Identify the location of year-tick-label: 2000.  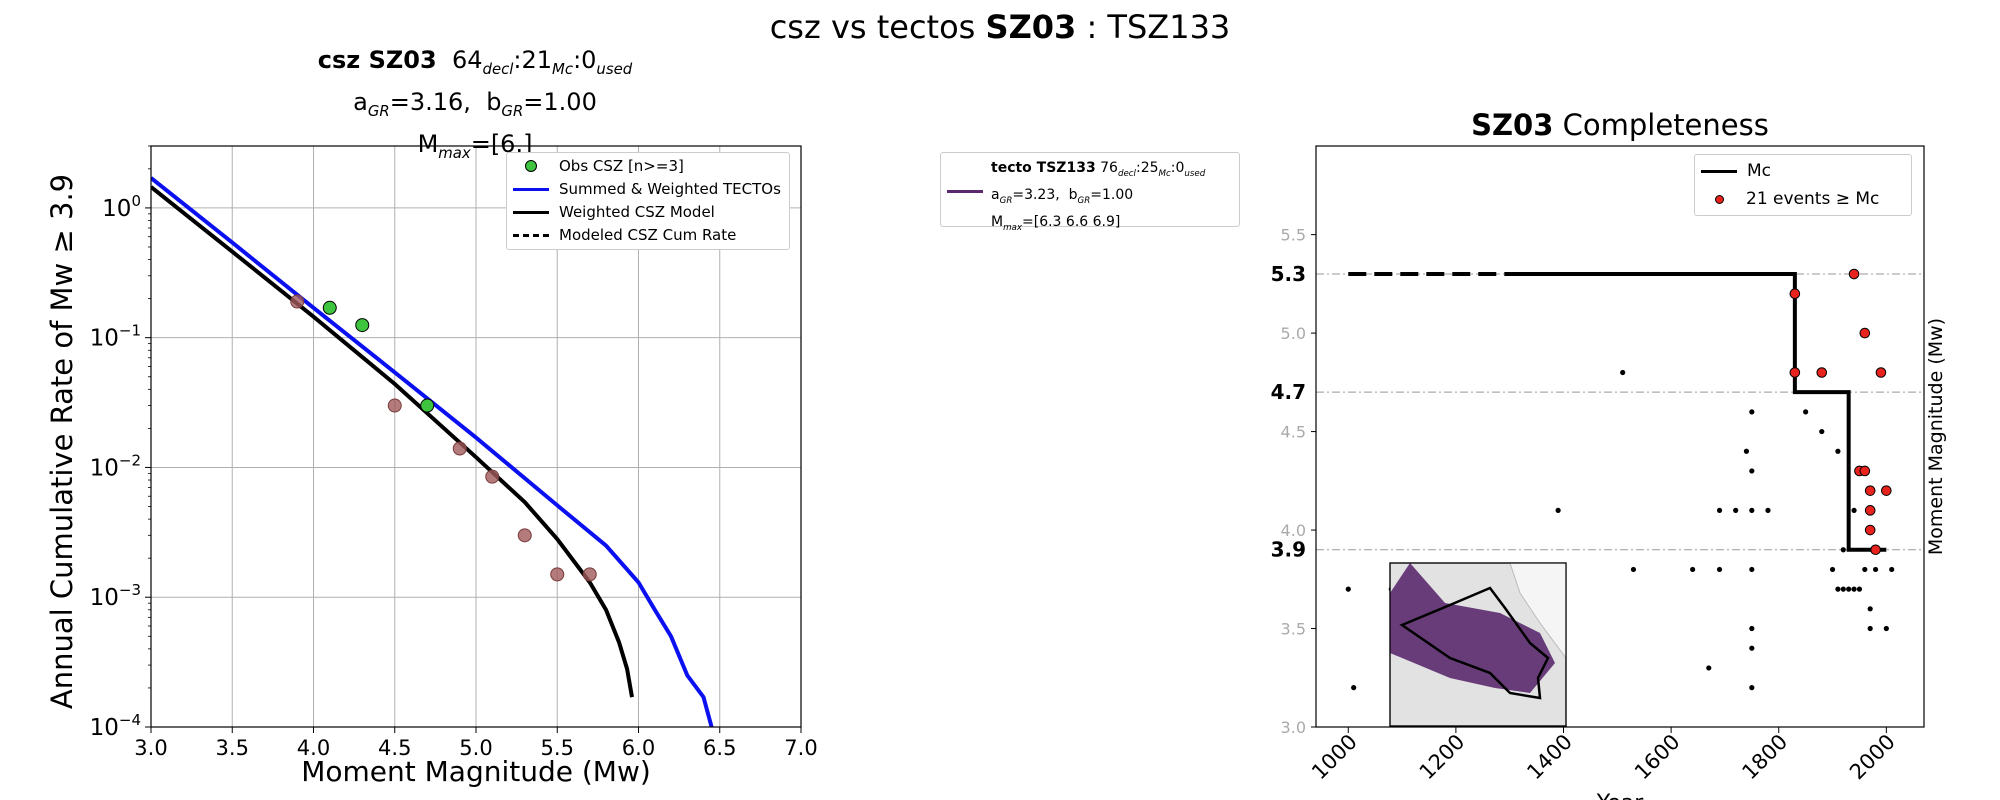
(1872, 757).